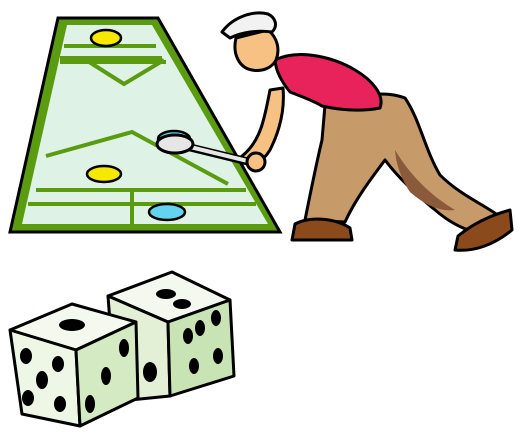 This screenshot has height=434, width=518. What do you see at coordinates (106, 38) in the screenshot?
I see `yellow-puck-far` at bounding box center [106, 38].